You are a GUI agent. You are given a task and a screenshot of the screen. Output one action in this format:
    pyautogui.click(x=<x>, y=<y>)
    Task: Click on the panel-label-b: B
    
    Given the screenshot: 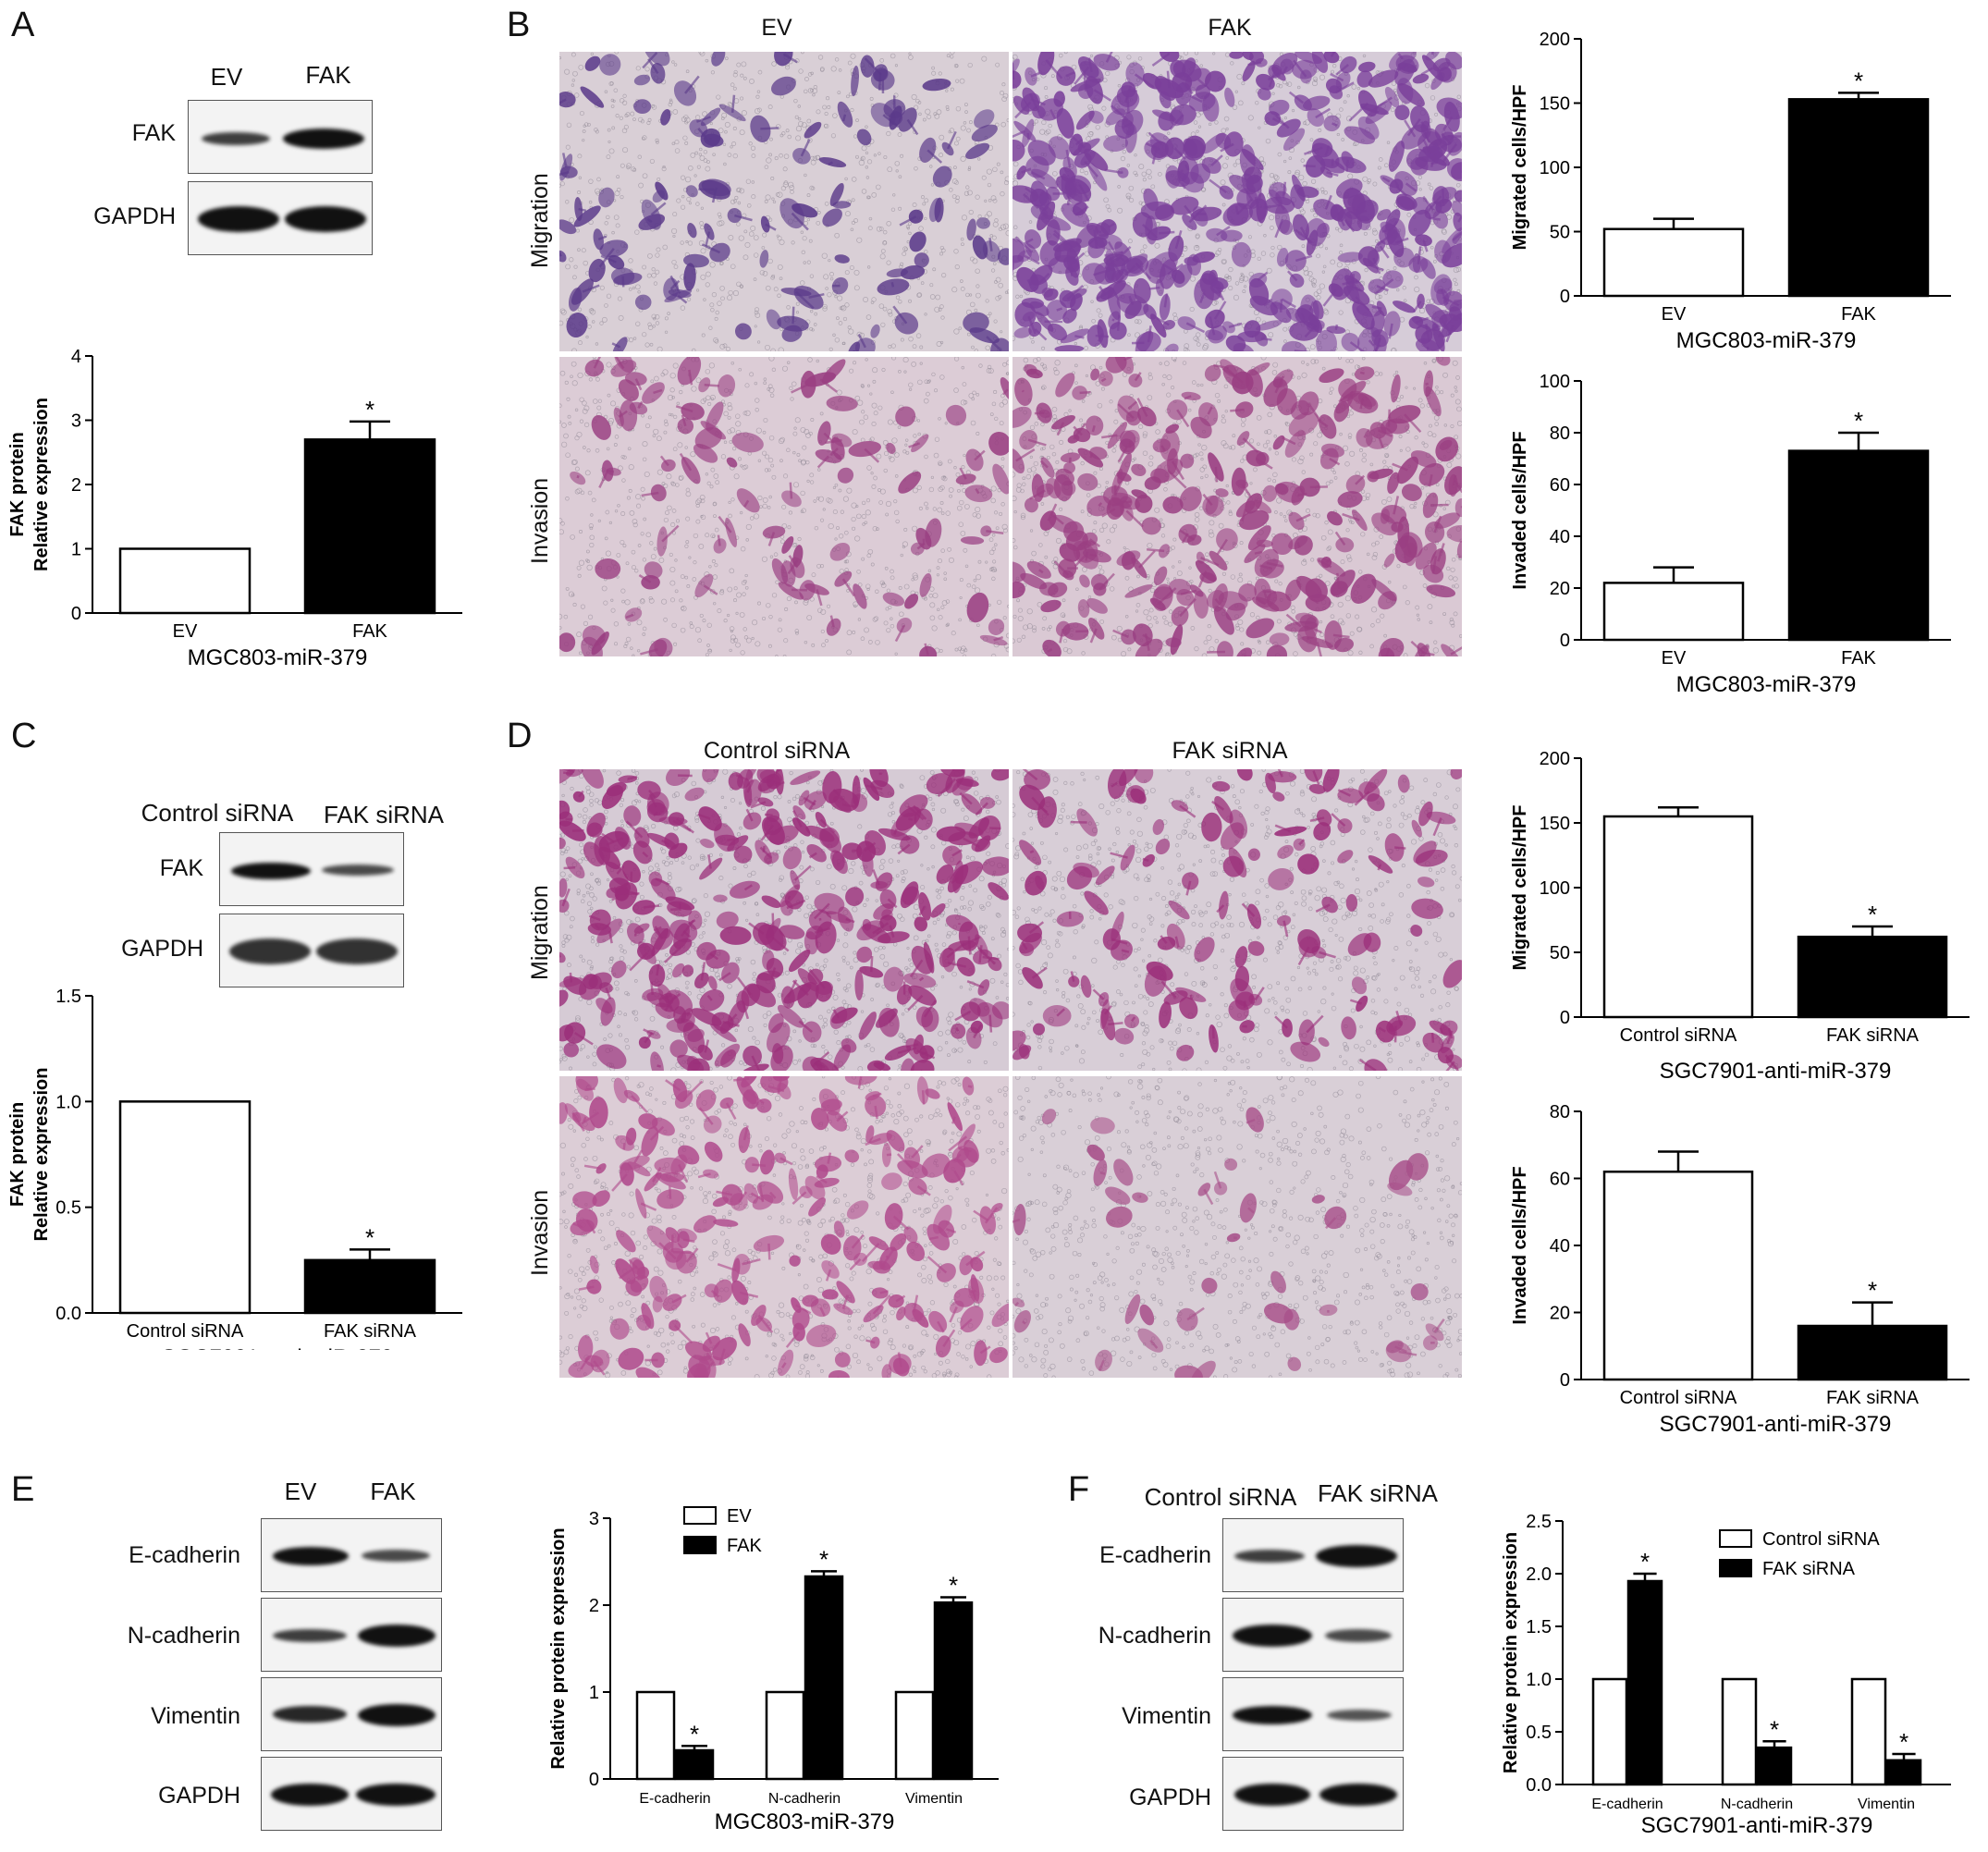 What is the action you would take?
    pyautogui.click(x=519, y=25)
    